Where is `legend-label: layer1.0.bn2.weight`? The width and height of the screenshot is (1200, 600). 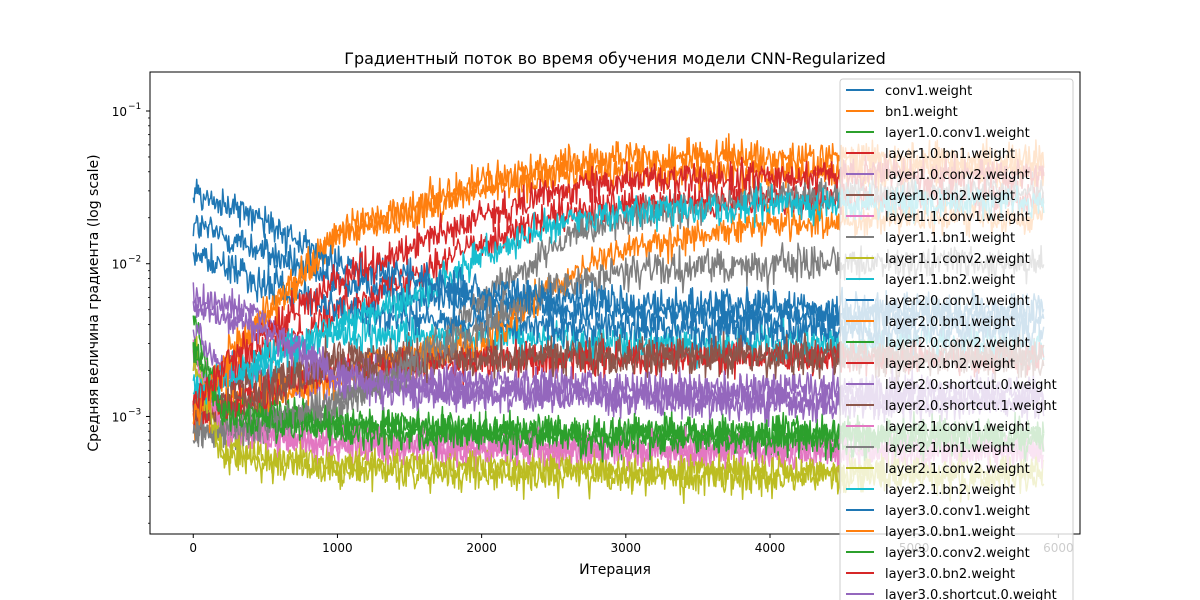 legend-label: layer1.0.bn2.weight is located at coordinates (950, 196).